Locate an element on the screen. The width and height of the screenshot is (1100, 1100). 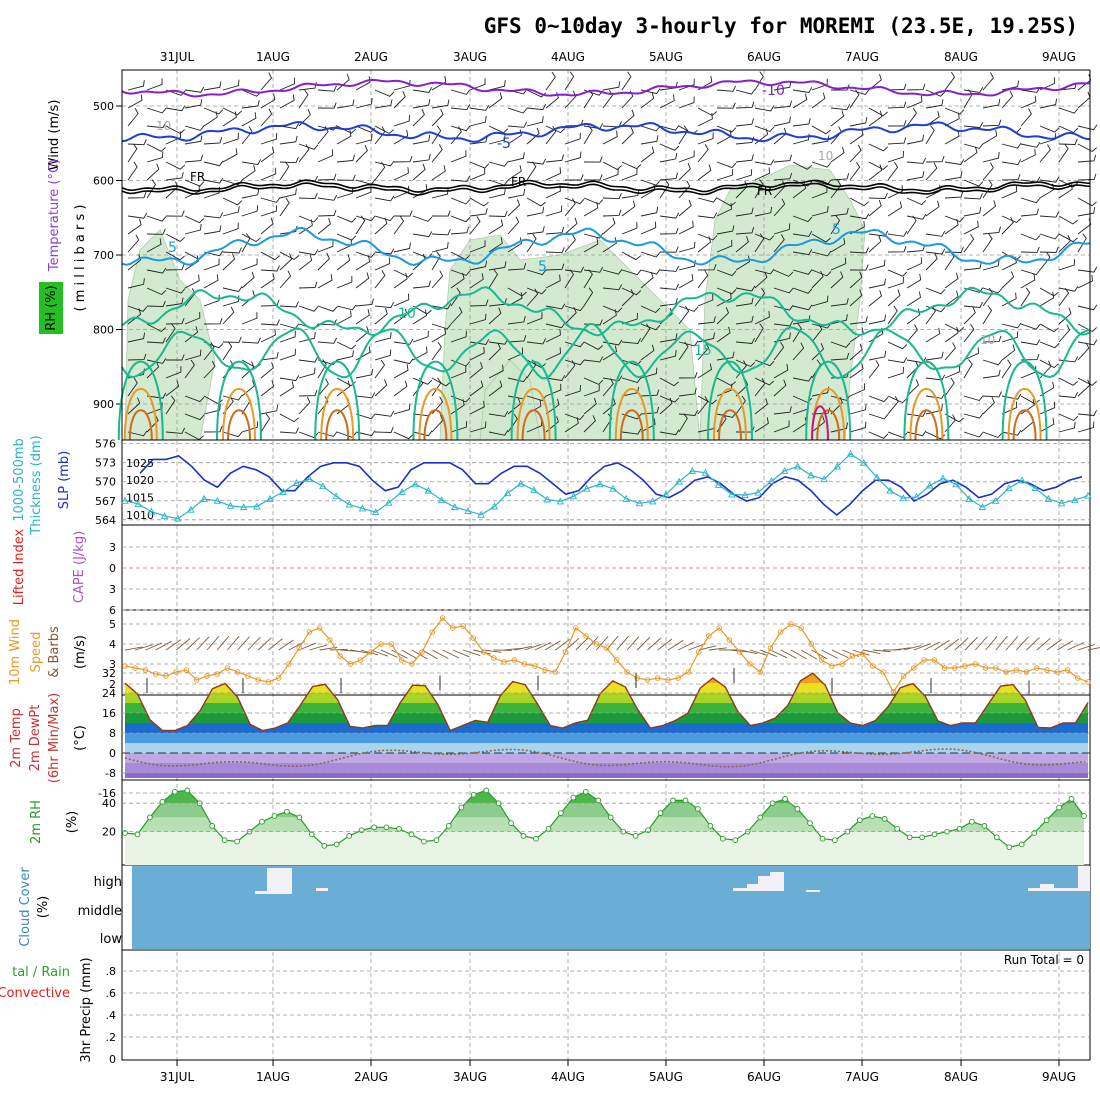
slp-line is located at coordinates (611, 486).